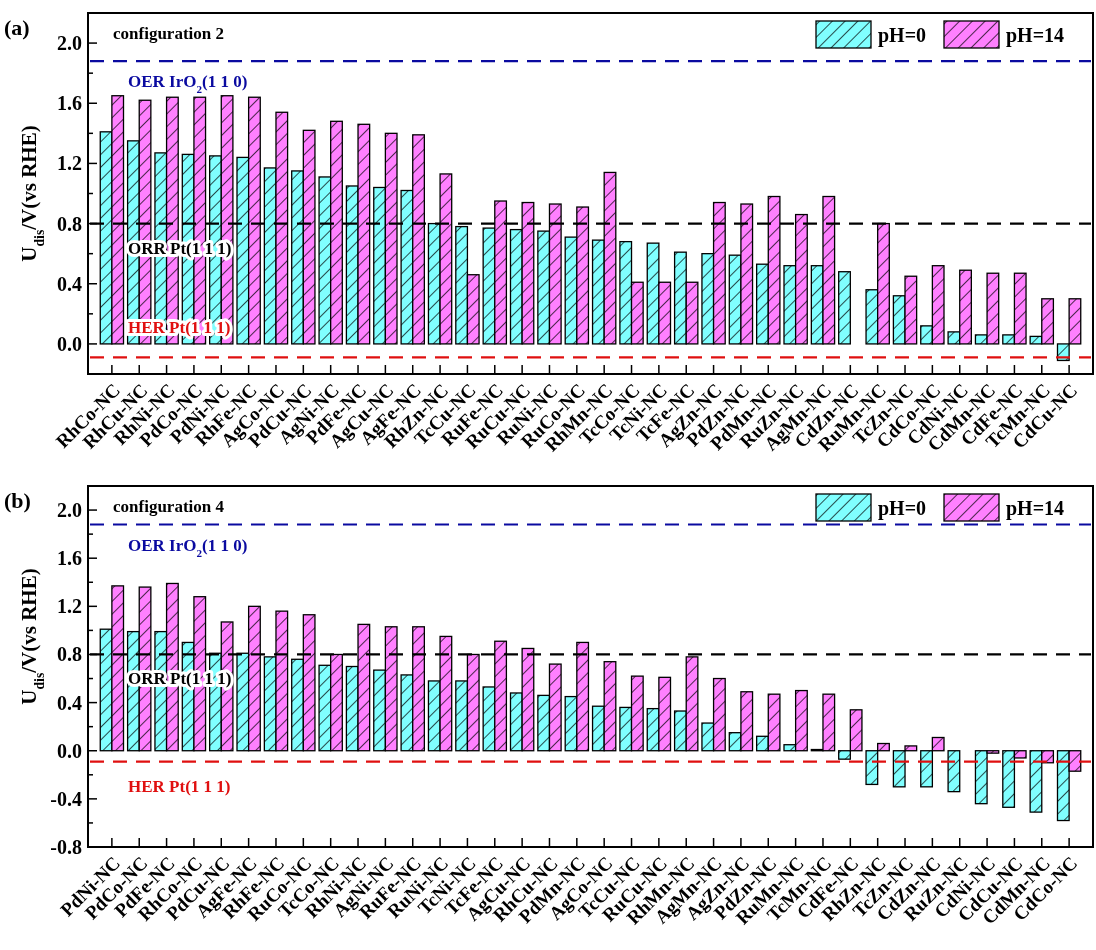 Image resolution: width=1096 pixels, height=950 pixels. What do you see at coordinates (17, 27) in the screenshot?
I see `text: (a)` at bounding box center [17, 27].